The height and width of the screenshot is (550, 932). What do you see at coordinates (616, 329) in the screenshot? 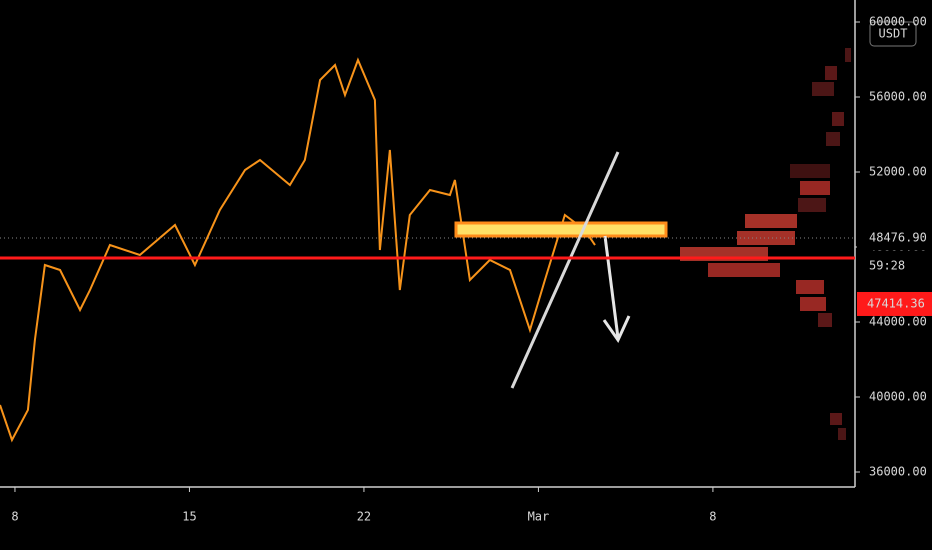
I see `arrow-head` at bounding box center [616, 329].